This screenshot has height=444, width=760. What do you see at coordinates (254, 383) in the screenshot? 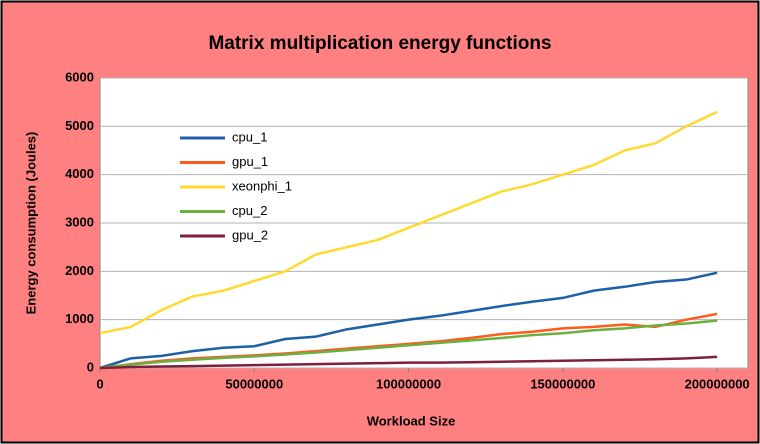
I see `x-tick-label: 50000000` at bounding box center [254, 383].